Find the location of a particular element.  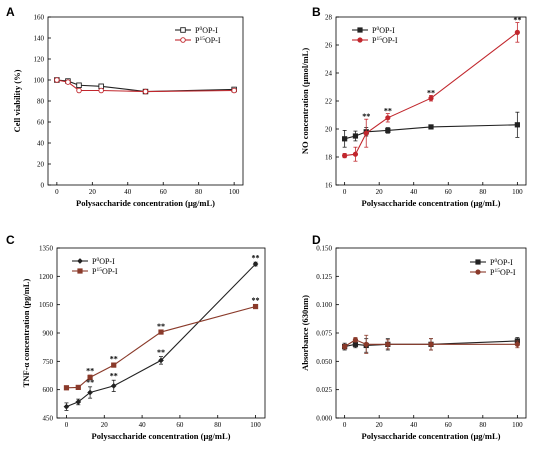

y-tick-label: 1350 is located at coordinates (46, 249).